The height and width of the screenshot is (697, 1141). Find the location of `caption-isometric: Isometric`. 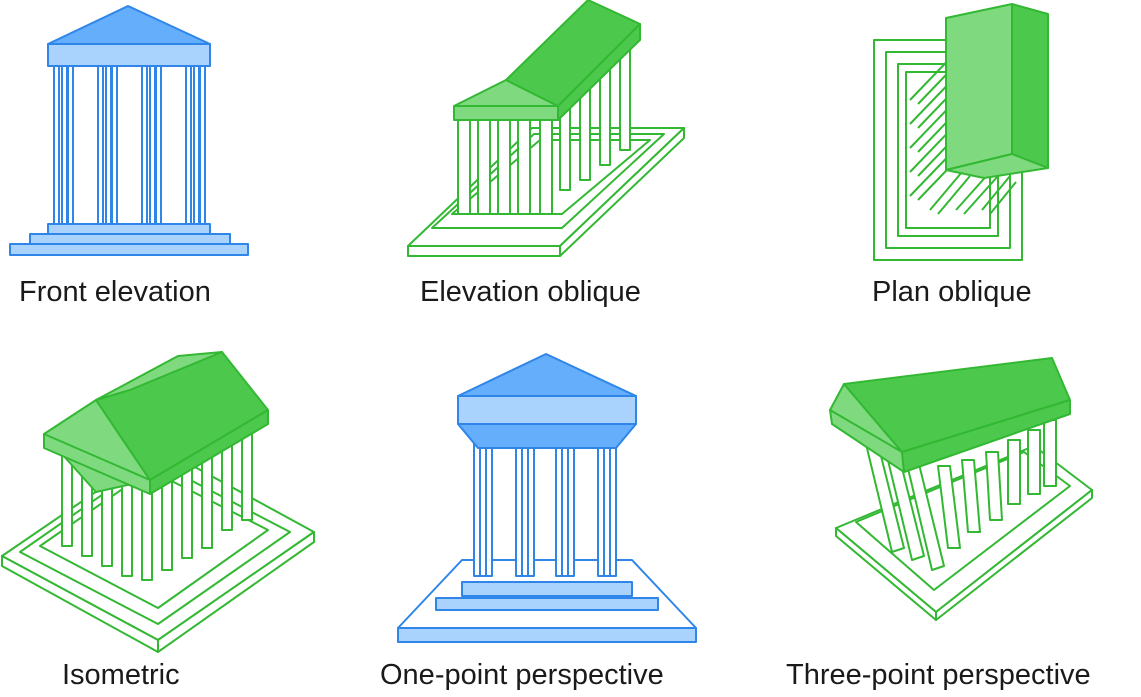

caption-isometric: Isometric is located at coordinates (121, 675).